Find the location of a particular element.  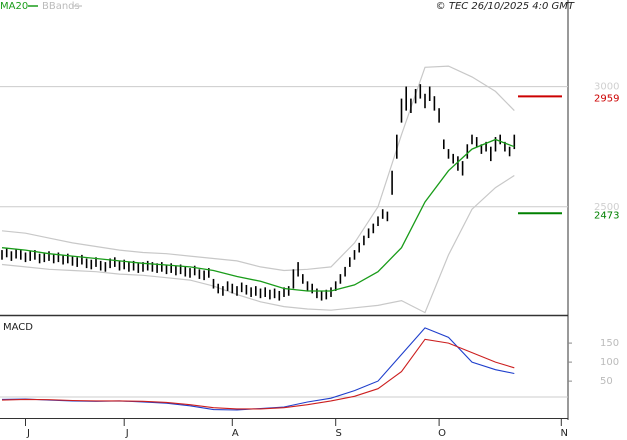

macd-line is located at coordinates (258, 374).